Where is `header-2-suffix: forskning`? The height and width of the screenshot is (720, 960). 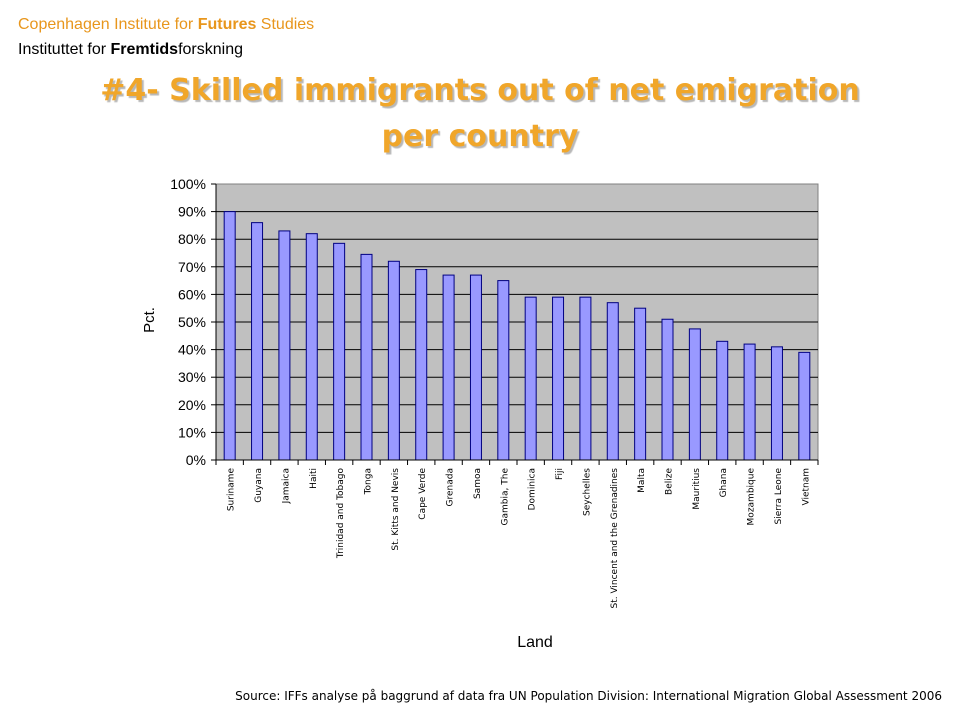 header-2-suffix: forskning is located at coordinates (210, 49).